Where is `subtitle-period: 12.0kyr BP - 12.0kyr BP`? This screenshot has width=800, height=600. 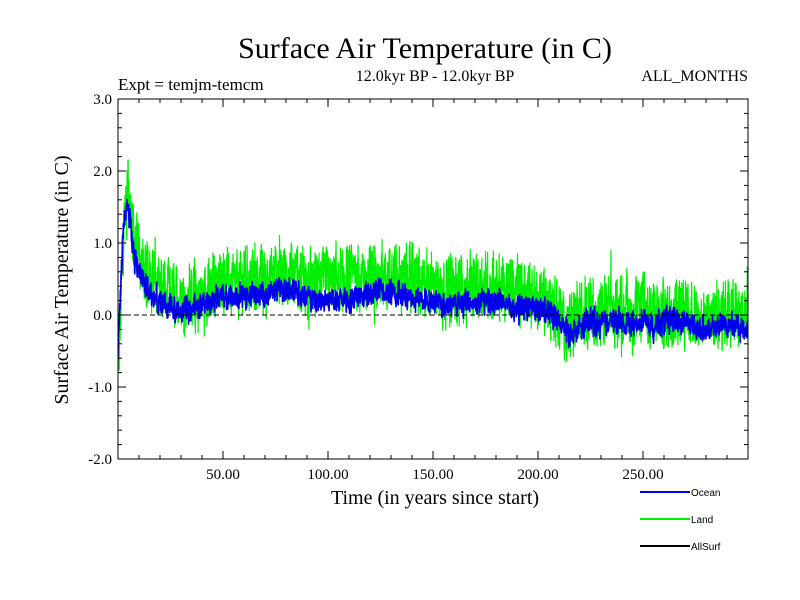
subtitle-period: 12.0kyr BP - 12.0kyr BP is located at coordinates (435, 76).